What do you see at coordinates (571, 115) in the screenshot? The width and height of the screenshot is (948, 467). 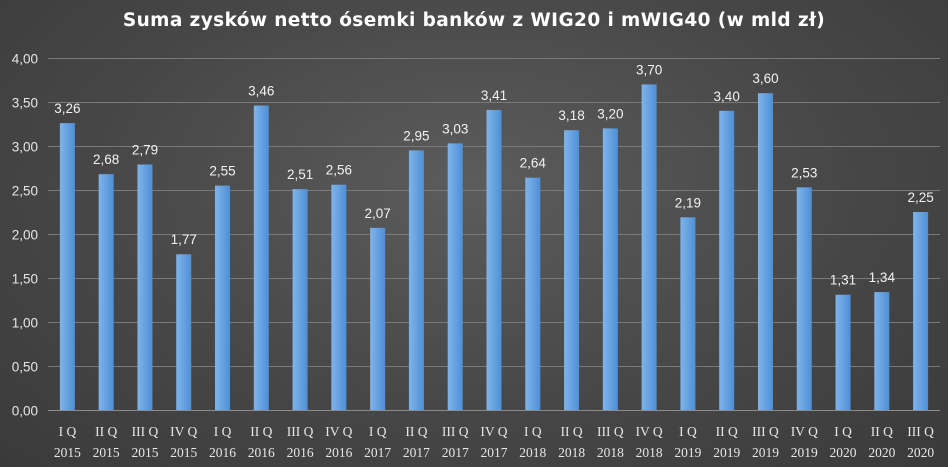 I see `data-label: 3,18` at bounding box center [571, 115].